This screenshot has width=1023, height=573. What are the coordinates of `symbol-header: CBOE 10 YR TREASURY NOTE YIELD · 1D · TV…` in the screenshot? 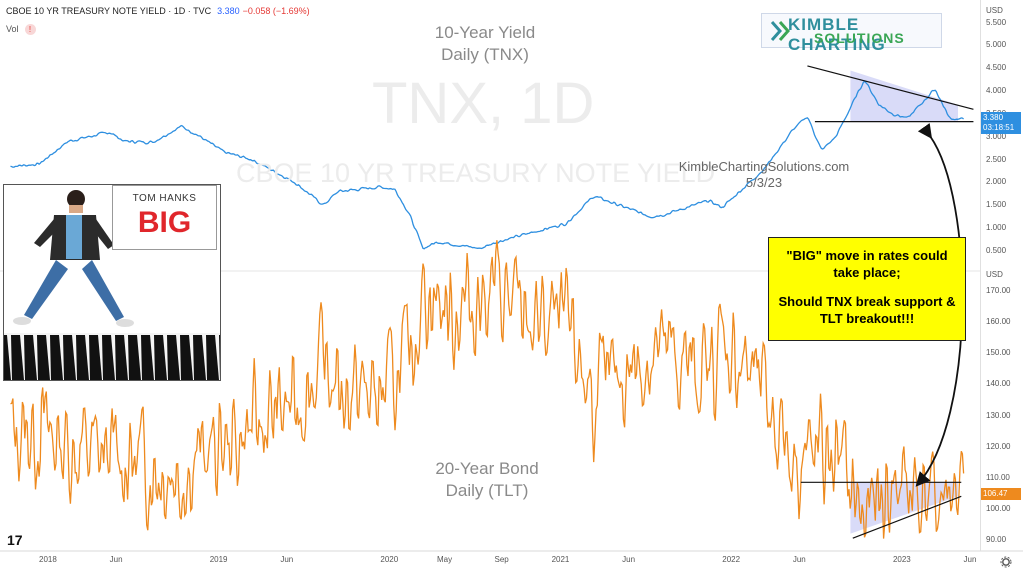 It's located at (158, 11).